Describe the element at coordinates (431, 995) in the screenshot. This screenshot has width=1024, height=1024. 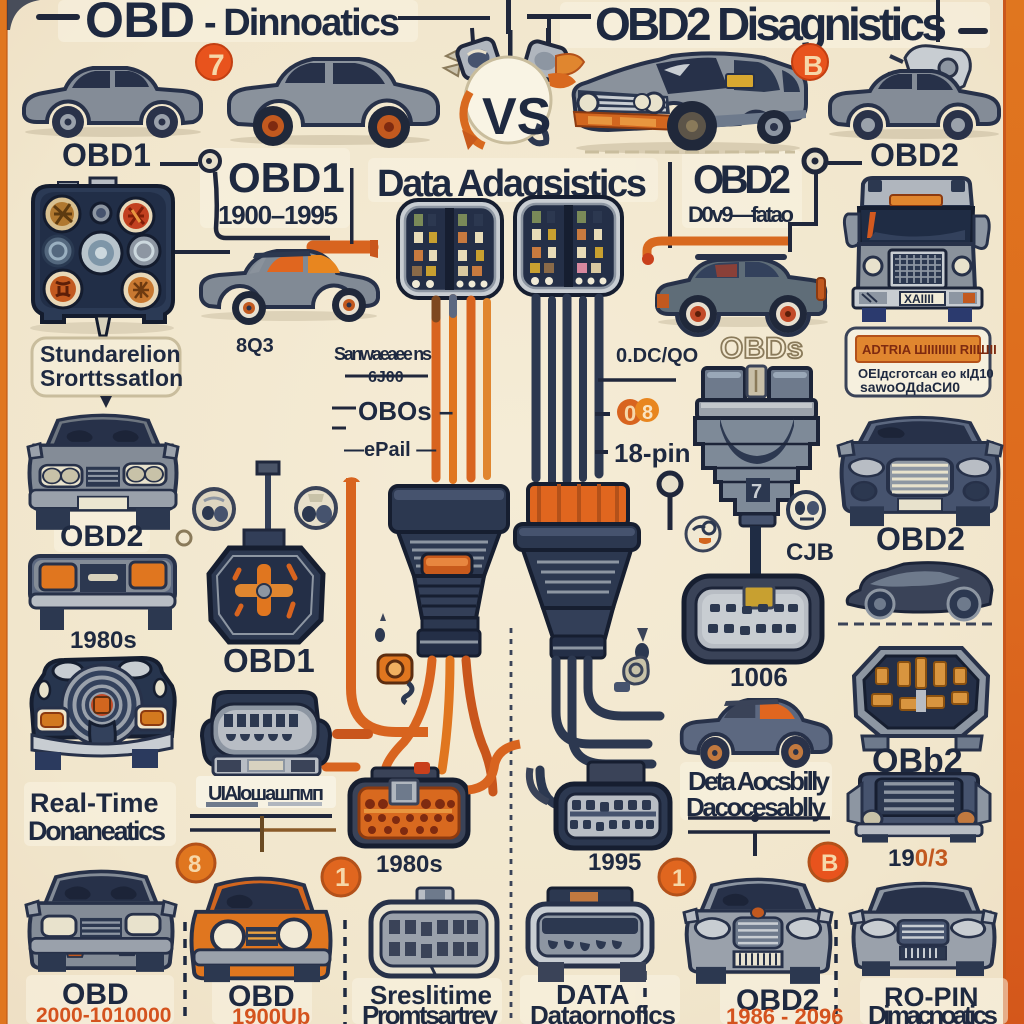
I see `svg-text: Sreslitime` at that location.